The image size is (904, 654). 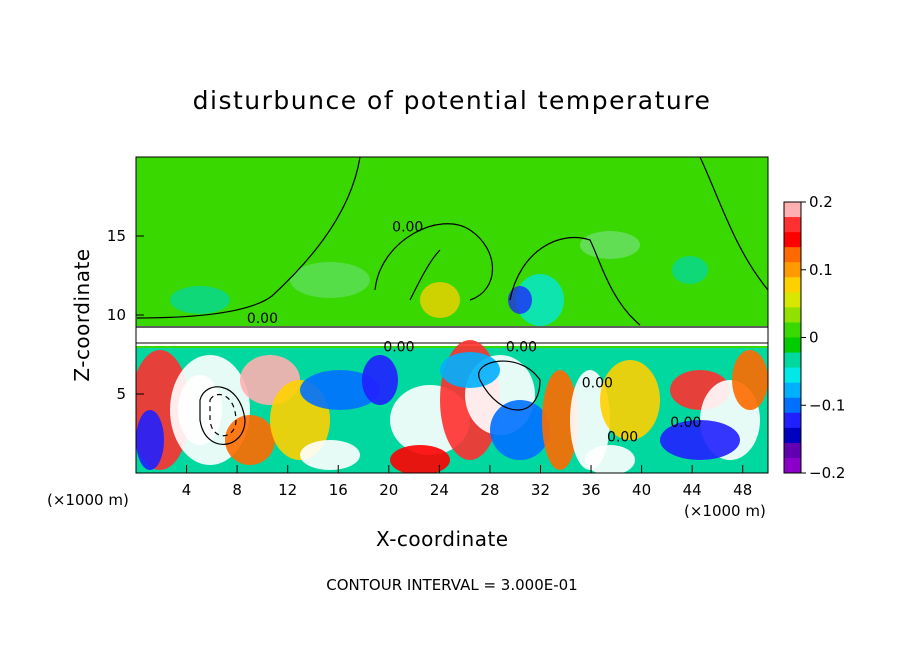 What do you see at coordinates (338, 490) in the screenshot?
I see `x-tick-label: 16` at bounding box center [338, 490].